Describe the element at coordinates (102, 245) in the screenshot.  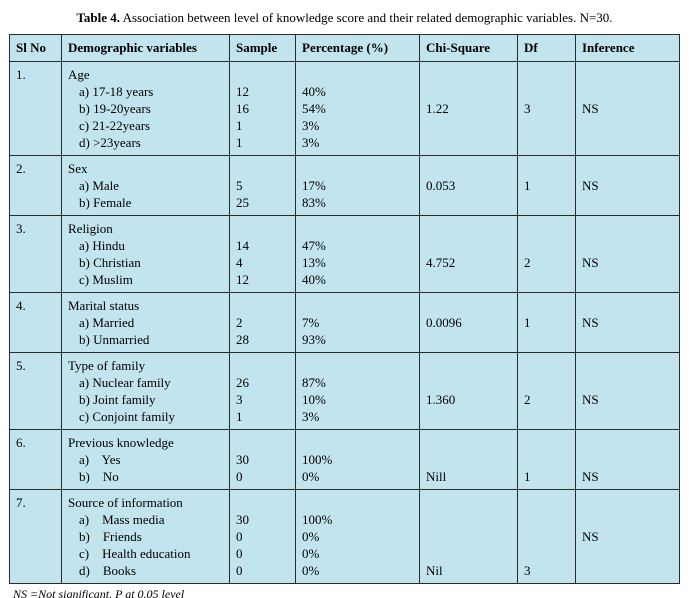
I see `variable-item: a) Hindu` at that location.